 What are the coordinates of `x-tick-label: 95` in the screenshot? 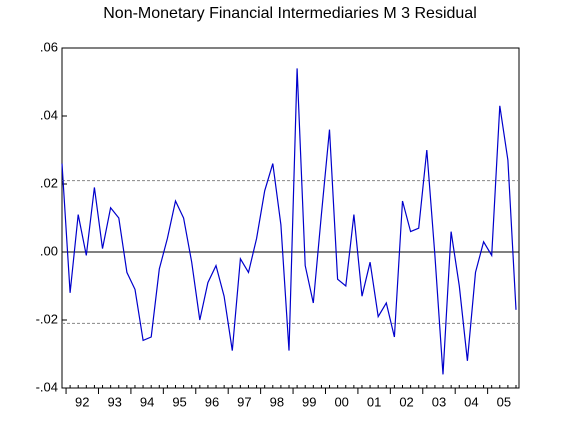 It's located at (179, 401).